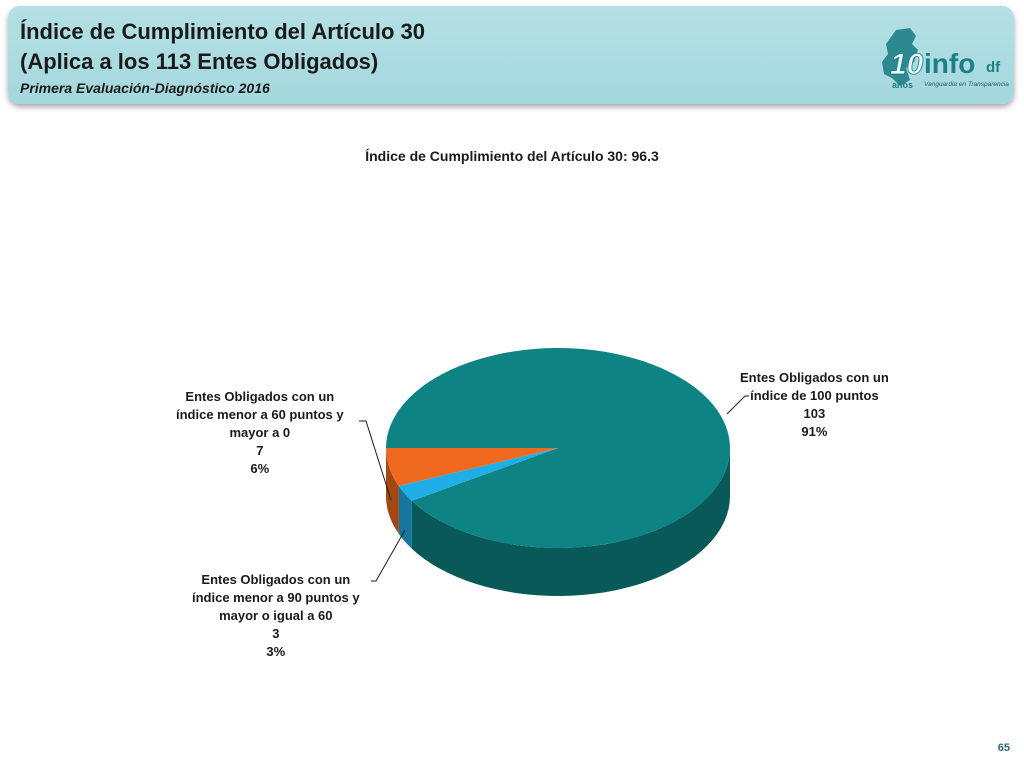  I want to click on leader-line-100-points, so click(737, 405).